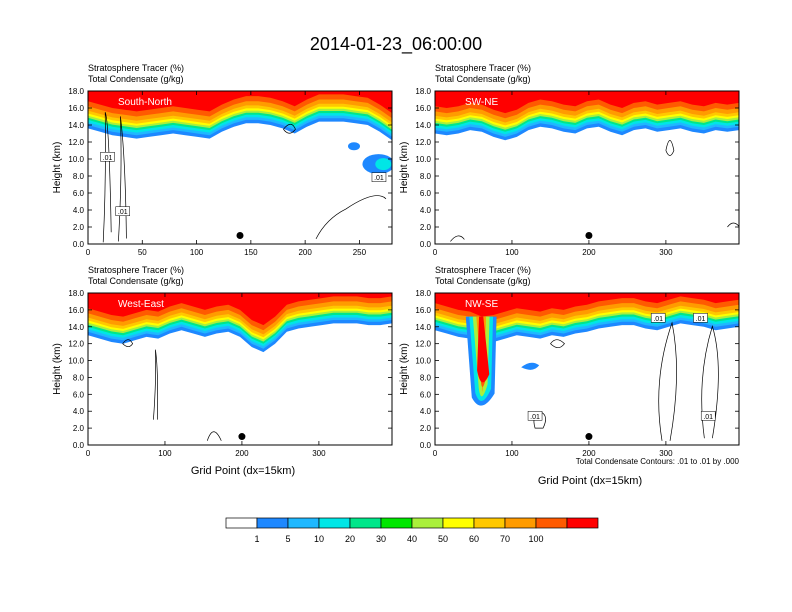  What do you see at coordinates (142, 252) in the screenshot?
I see `x-tick-label: 50` at bounding box center [142, 252].